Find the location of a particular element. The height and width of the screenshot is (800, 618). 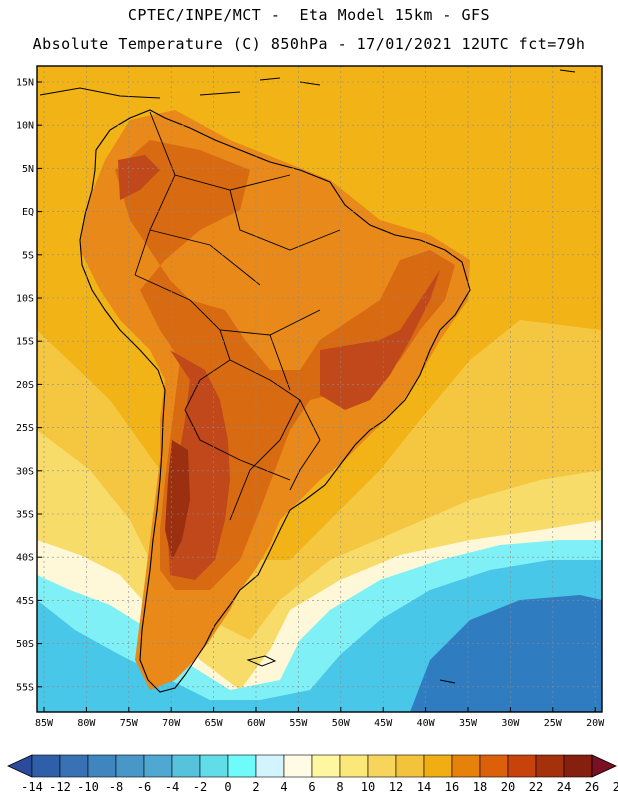

lat-label: 10N is located at coordinates (25, 126).